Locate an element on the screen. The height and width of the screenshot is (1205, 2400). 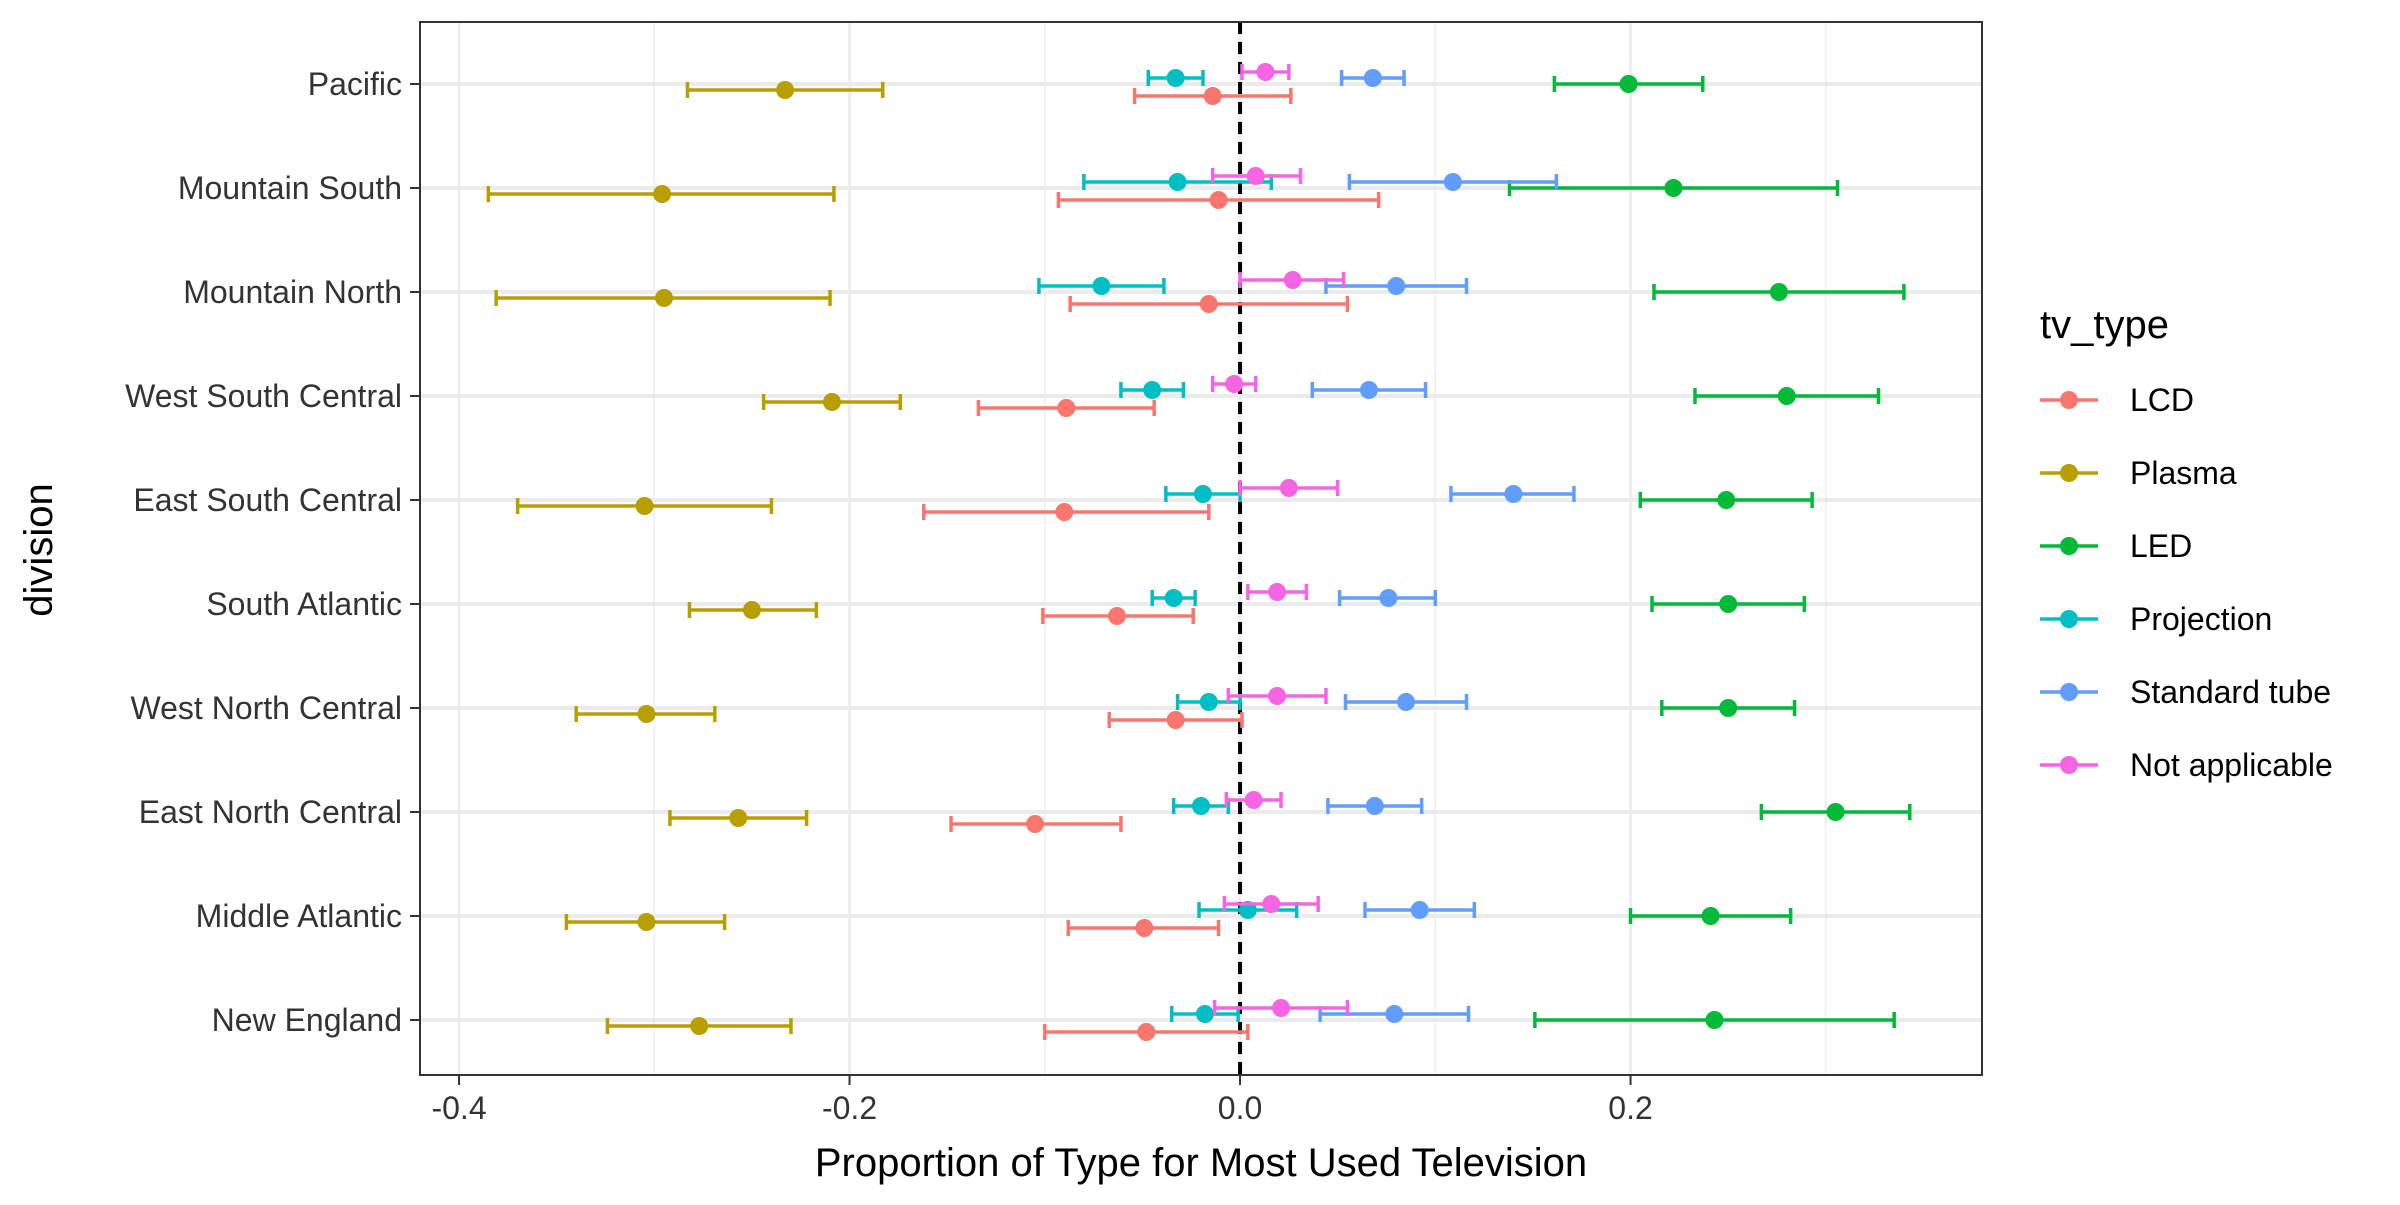
x-tick-label: -0.2 is located at coordinates (849, 1108).